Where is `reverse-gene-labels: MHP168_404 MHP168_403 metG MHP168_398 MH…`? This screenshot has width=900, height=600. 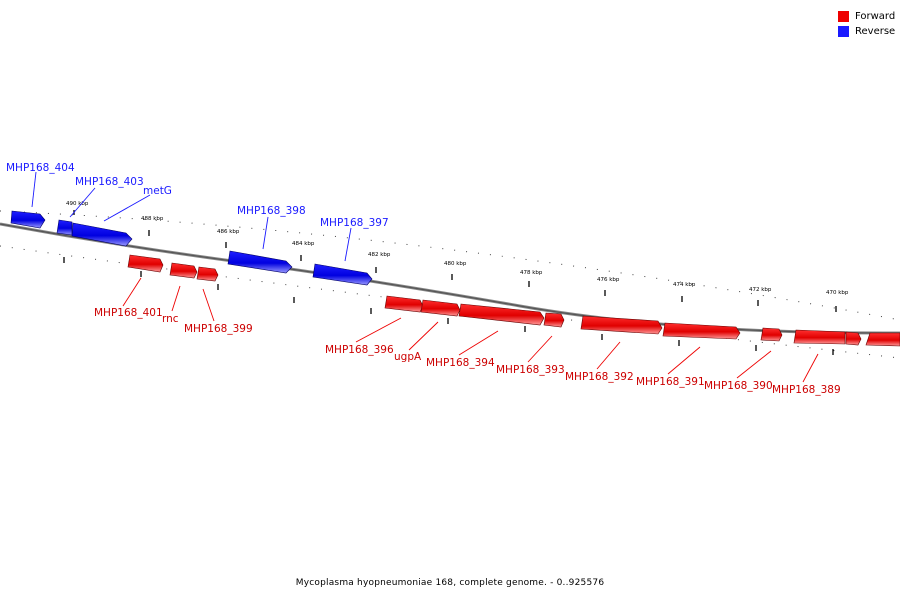 reverse-gene-labels: MHP168_404 MHP168_403 metG MHP168_398 MH… is located at coordinates (197, 195).